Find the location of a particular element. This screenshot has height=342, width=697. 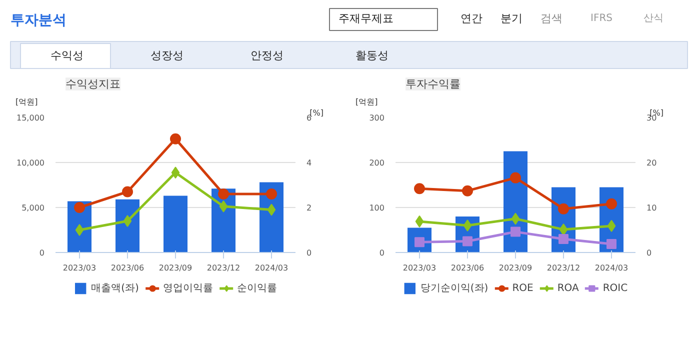

text: 안정성 is located at coordinates (267, 55).